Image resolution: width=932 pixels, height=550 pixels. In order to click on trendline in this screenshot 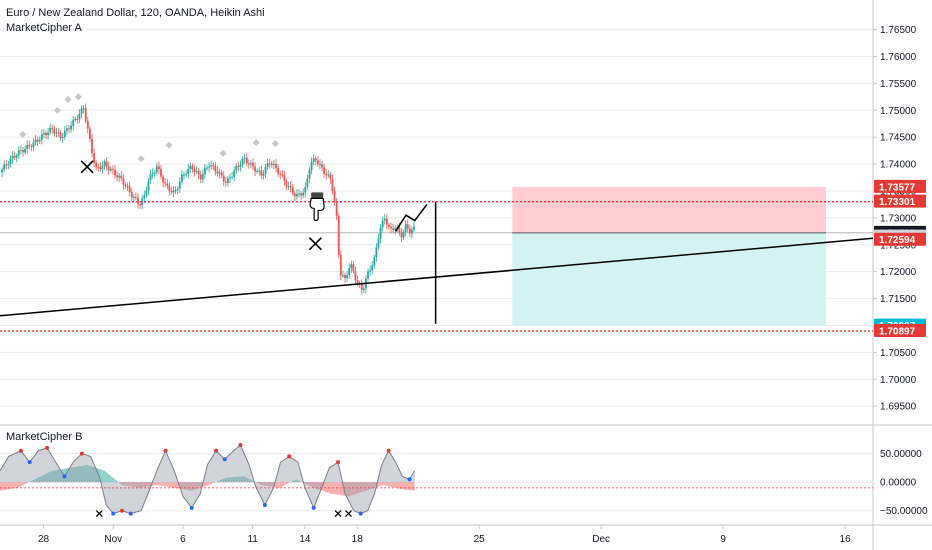, I will do `click(437, 277)`.